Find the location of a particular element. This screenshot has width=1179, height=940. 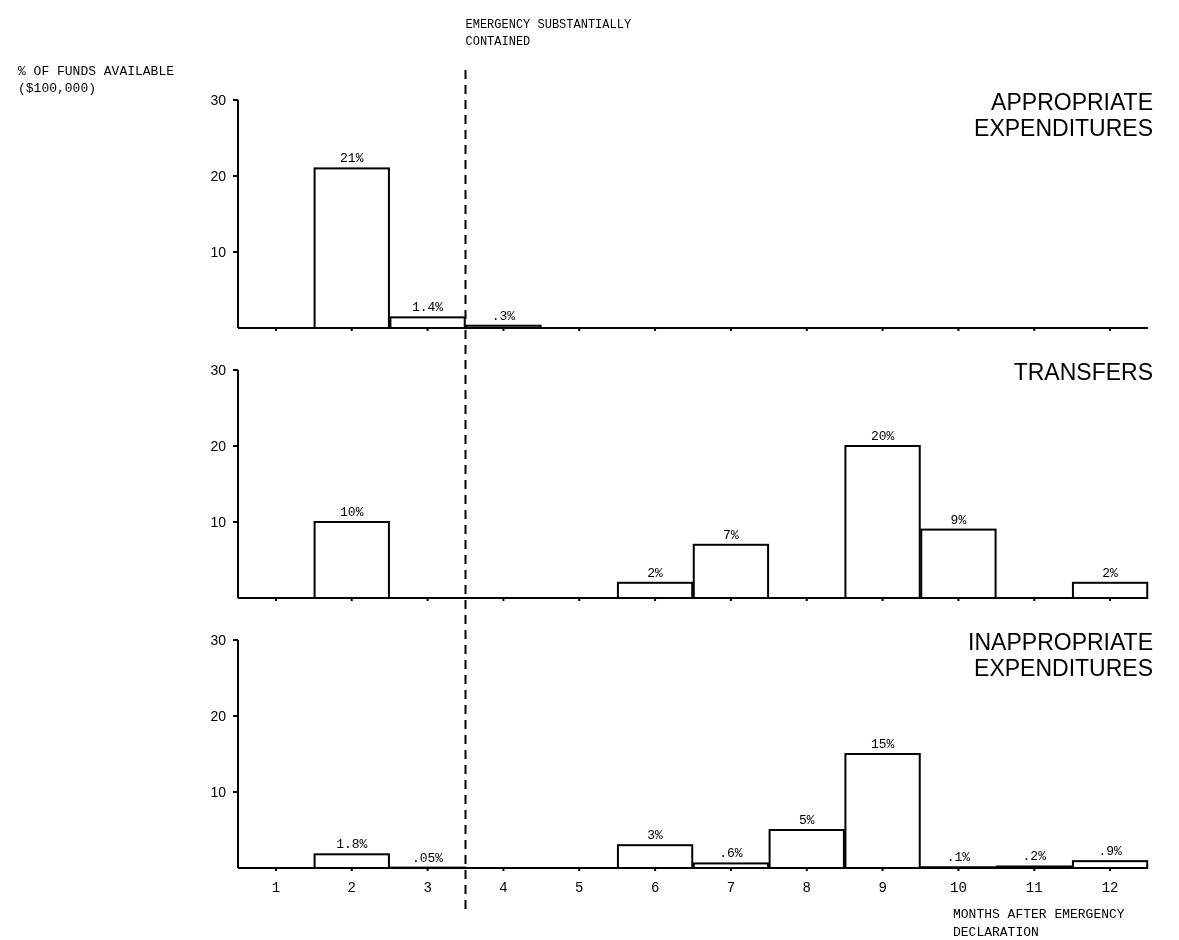

y-axis-title: % OF FUNDS AVAILABLE ($100,000) is located at coordinates (96, 80).